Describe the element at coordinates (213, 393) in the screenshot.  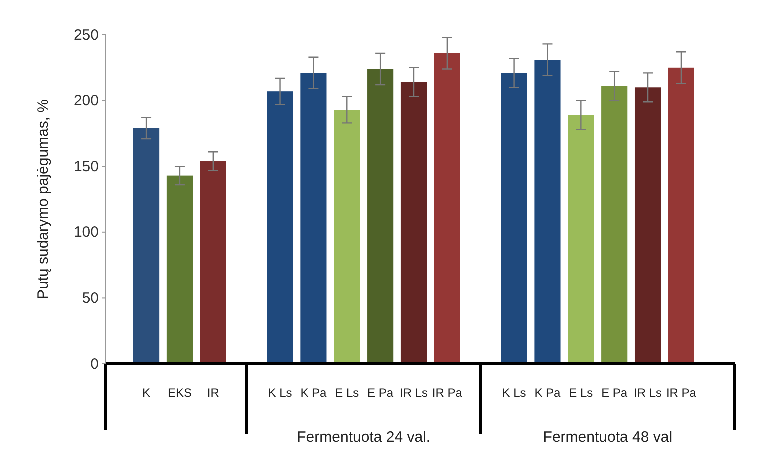
I see `x-tick-label: IR` at that location.